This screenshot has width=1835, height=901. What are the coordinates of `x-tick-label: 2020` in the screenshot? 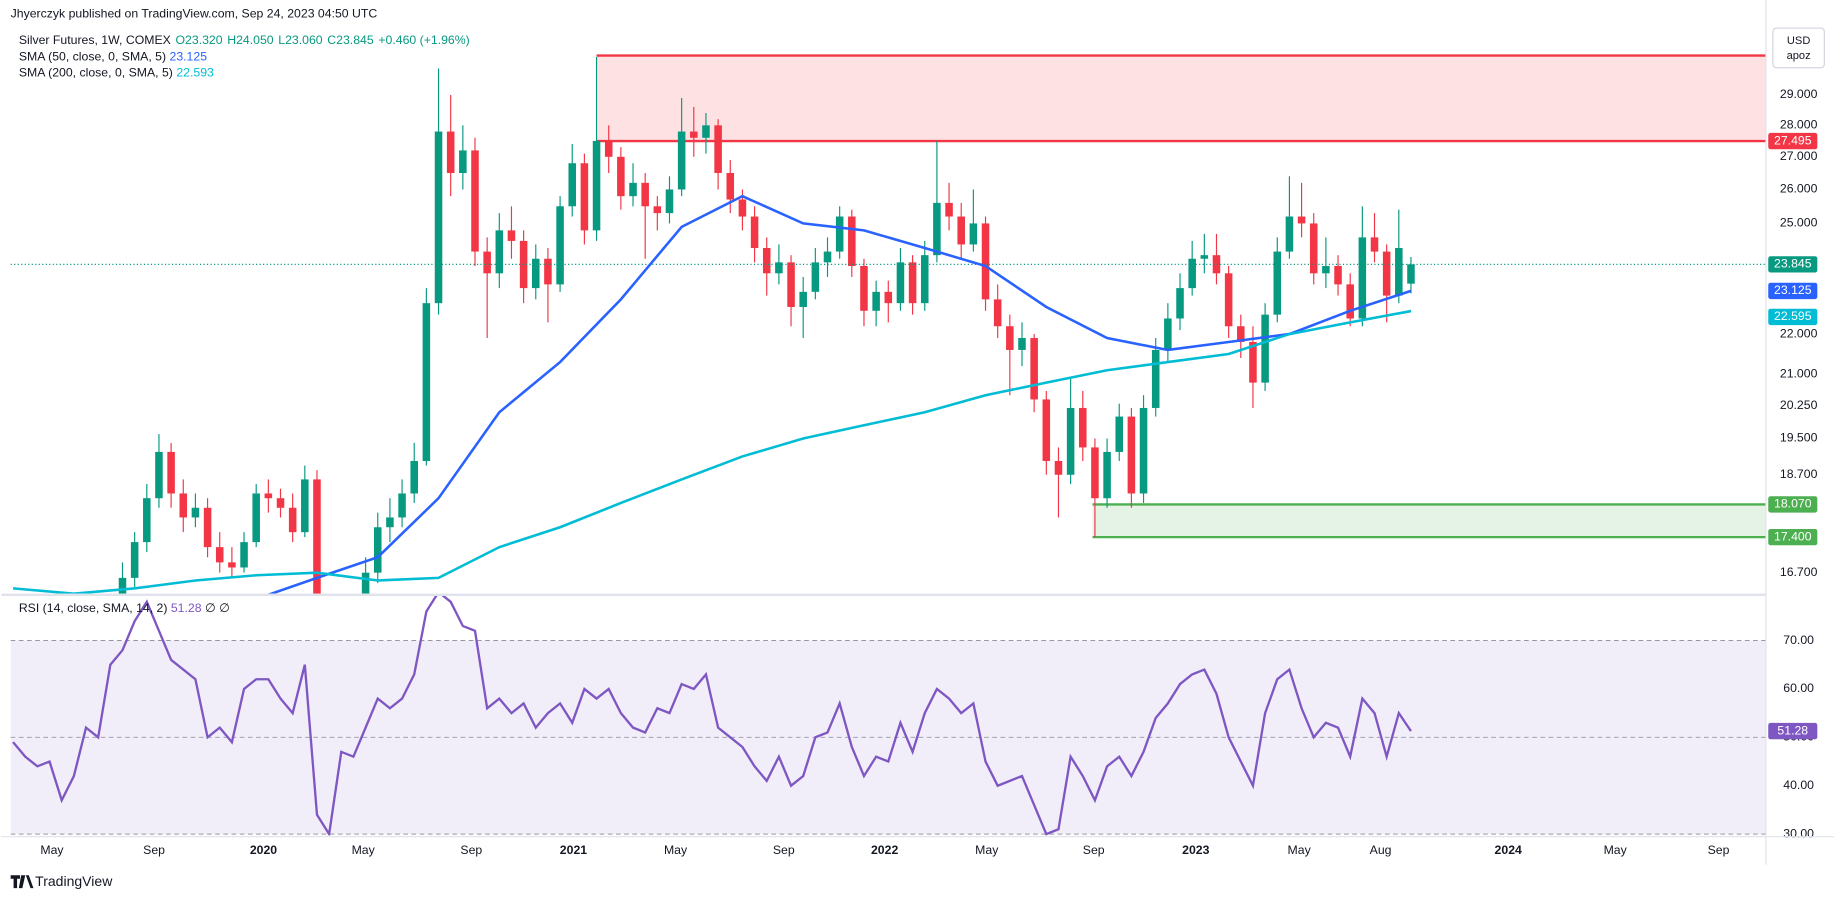 It's located at (263, 850).